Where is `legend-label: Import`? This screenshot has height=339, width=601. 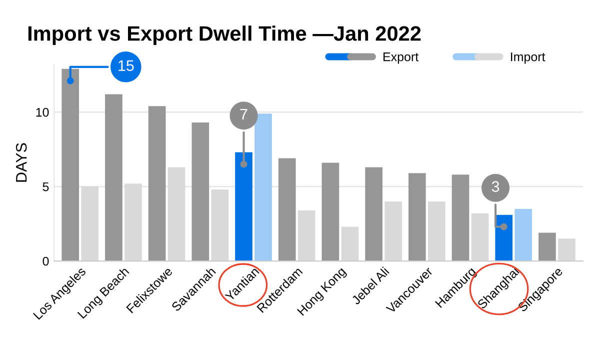 legend-label: Import is located at coordinates (528, 58).